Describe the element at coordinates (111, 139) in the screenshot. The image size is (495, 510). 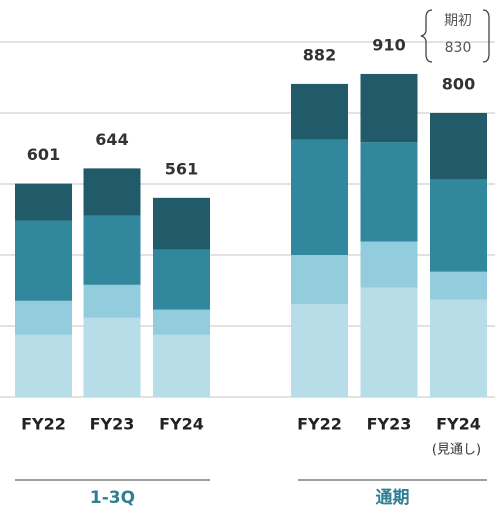
I see `total-label: 644` at that location.